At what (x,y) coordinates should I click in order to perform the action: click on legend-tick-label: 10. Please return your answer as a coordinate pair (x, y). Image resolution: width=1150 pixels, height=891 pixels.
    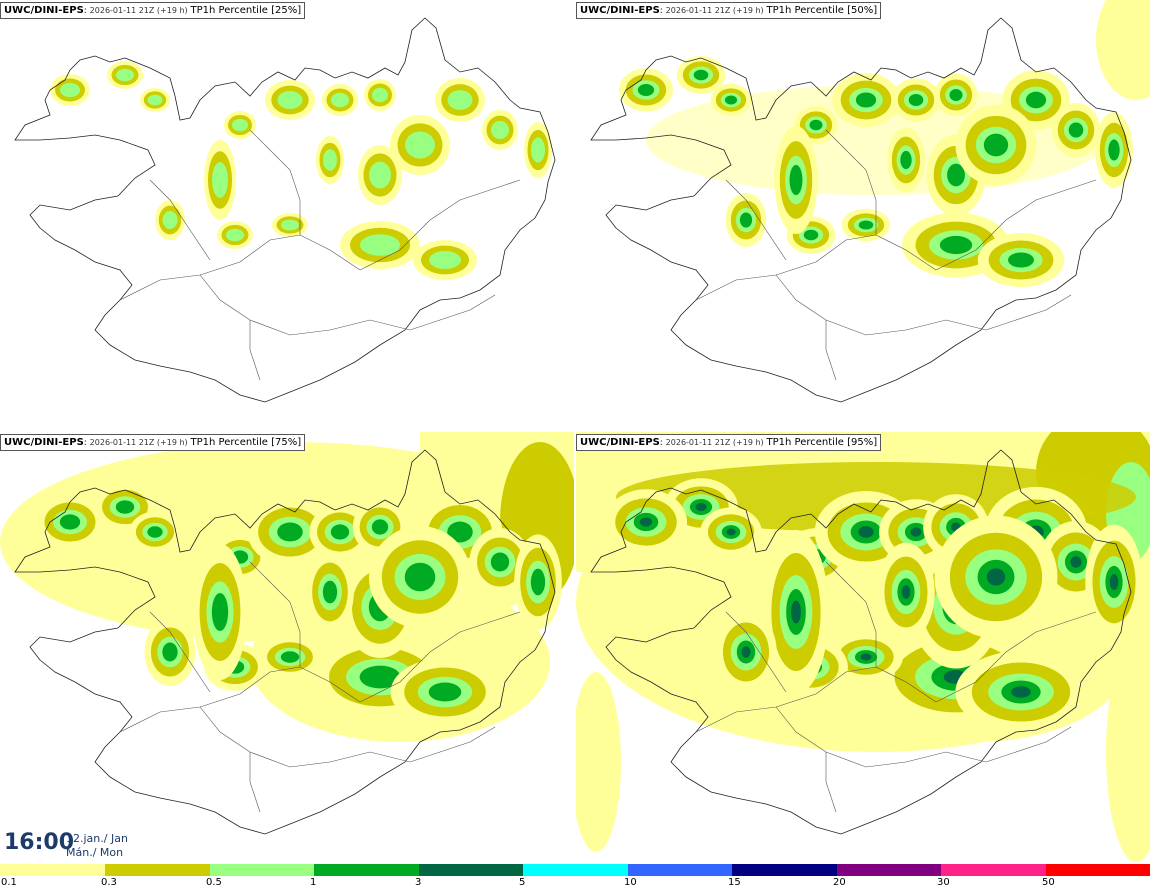
    Looking at the image, I should click on (630, 882).